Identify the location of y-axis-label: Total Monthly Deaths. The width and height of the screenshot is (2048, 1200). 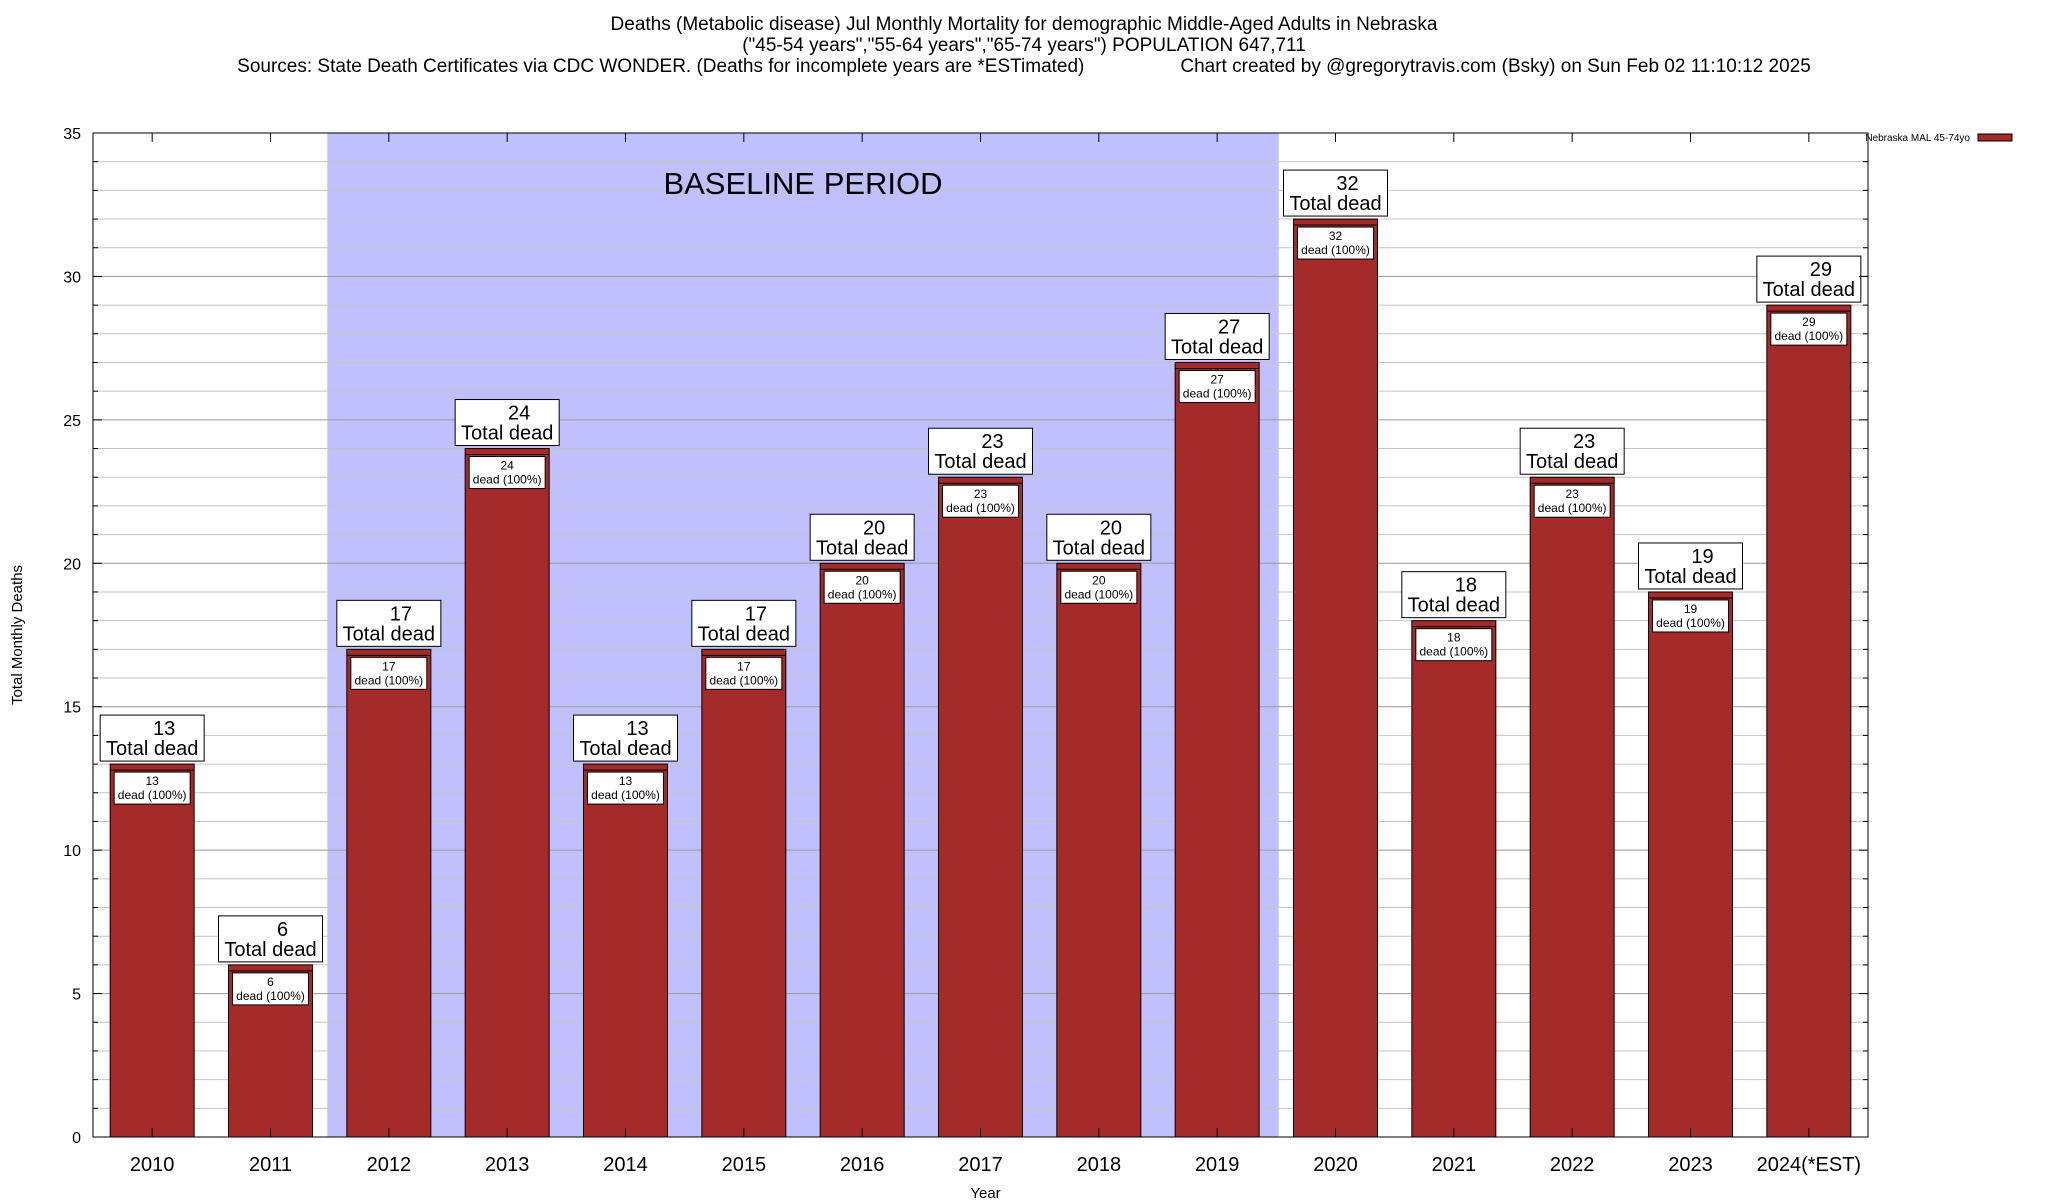
(17, 635).